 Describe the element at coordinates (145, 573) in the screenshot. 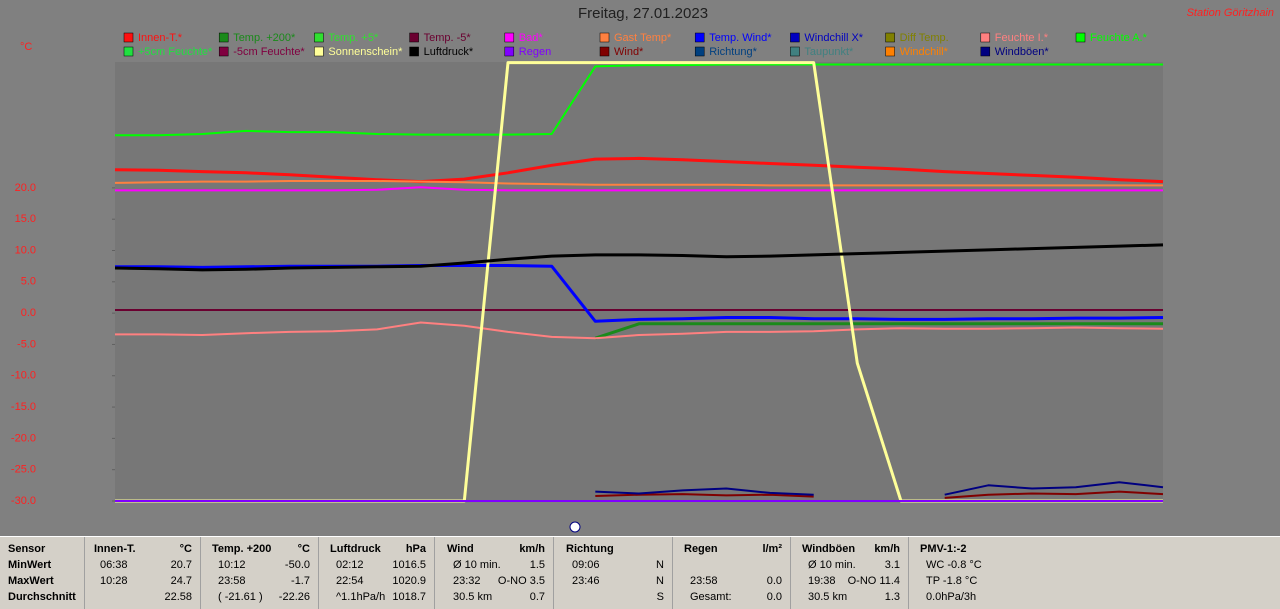

I see `panel-block: Innen-T. °C 06:38 20.7 10:28 24.7 22.58` at that location.